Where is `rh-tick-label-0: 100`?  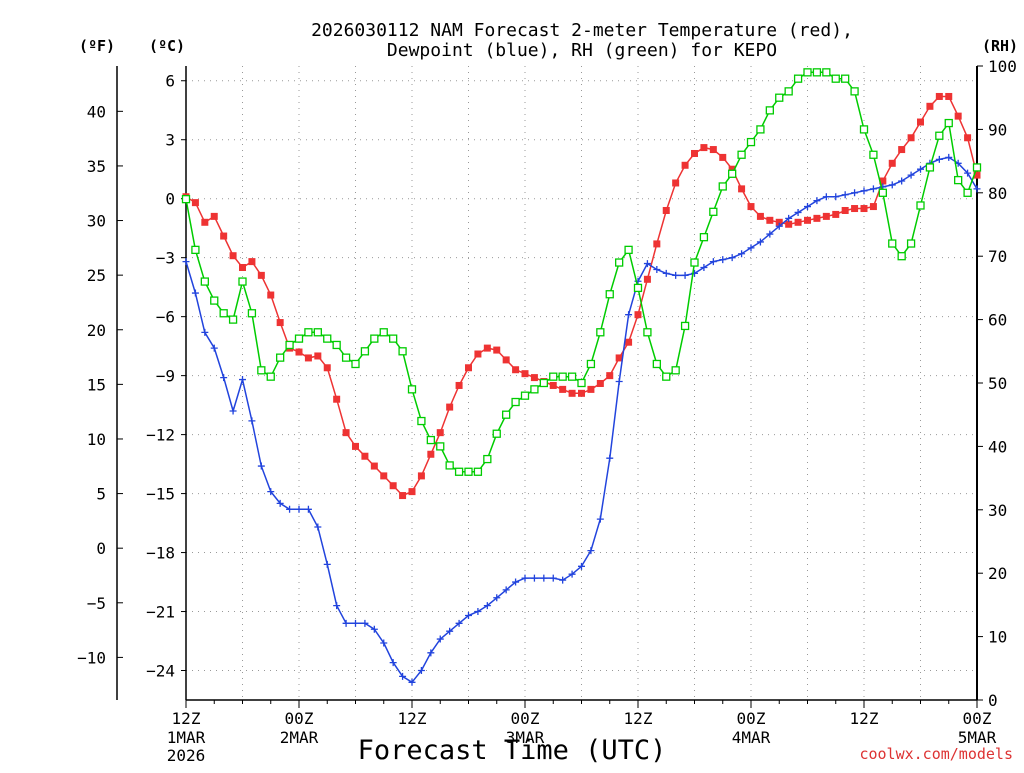 rh-tick-label-0: 100 is located at coordinates (1002, 66).